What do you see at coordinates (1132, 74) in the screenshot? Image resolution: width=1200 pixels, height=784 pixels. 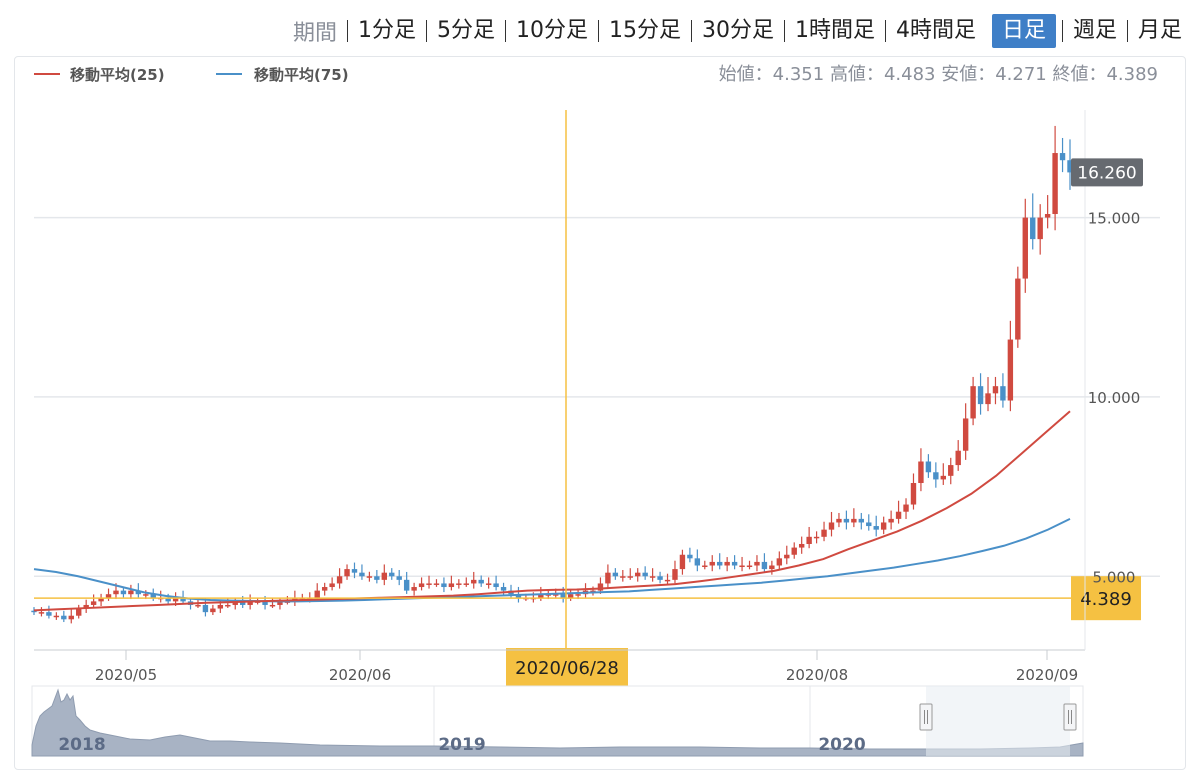 I see `close-value: 4.389` at bounding box center [1132, 74].